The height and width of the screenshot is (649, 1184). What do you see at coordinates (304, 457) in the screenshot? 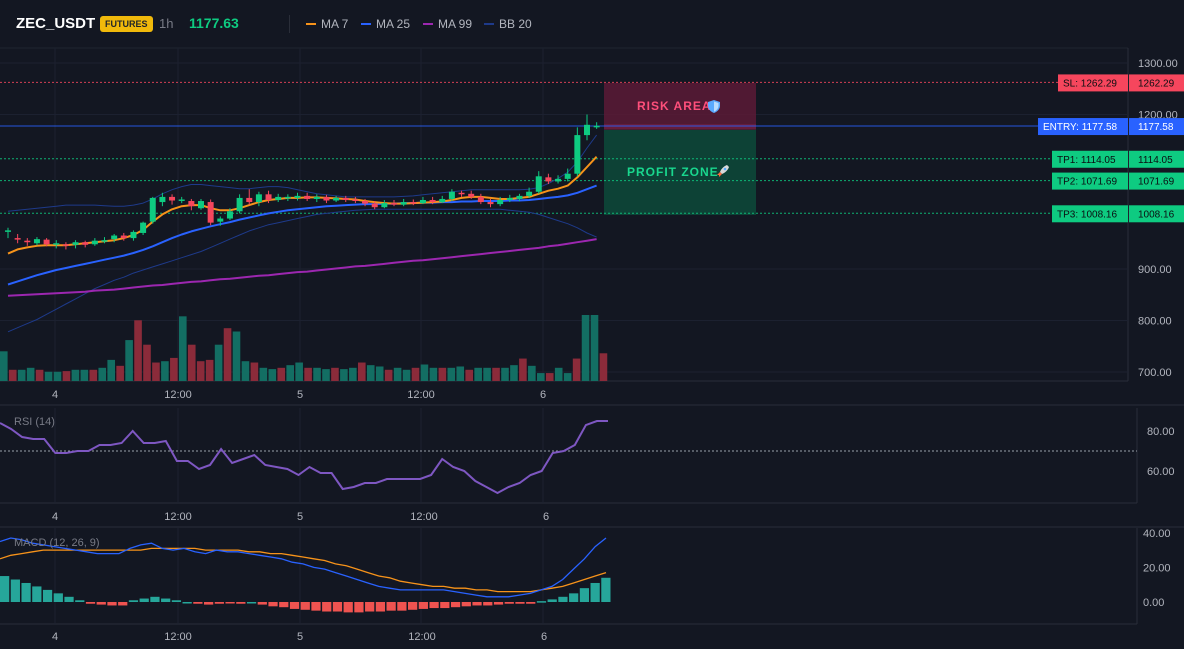
I see `rsi-line` at bounding box center [304, 457].